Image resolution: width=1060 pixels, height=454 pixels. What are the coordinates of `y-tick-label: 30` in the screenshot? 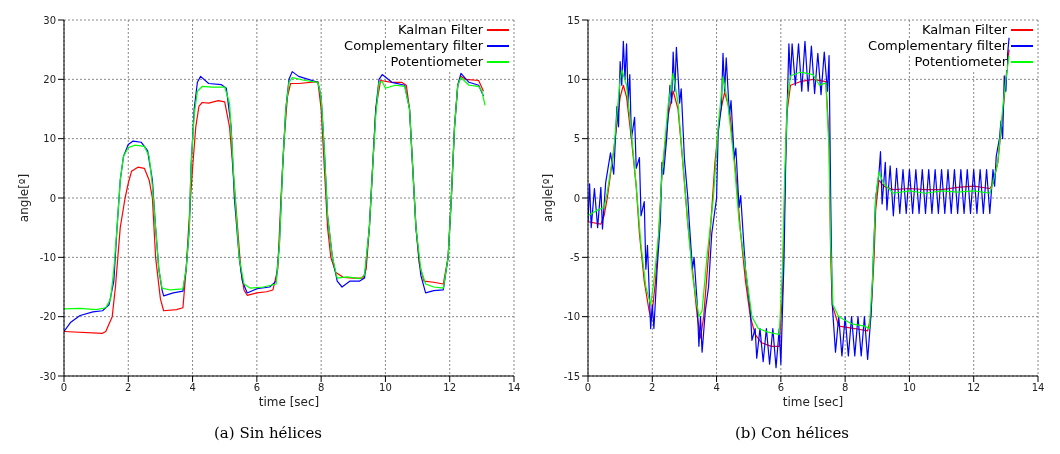 It's located at (49, 20).